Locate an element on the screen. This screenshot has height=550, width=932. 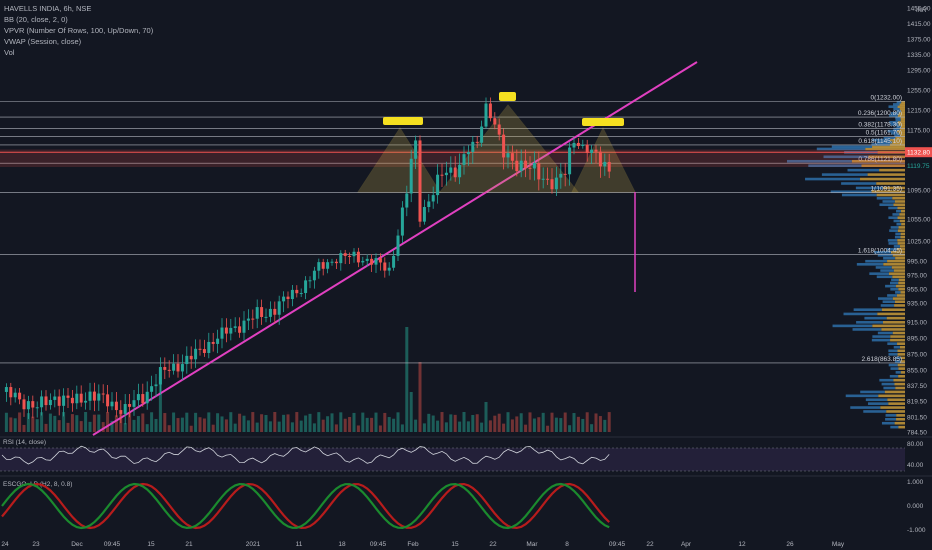
fib-label: 0.786(1121.80) is located at coordinates (880, 159).